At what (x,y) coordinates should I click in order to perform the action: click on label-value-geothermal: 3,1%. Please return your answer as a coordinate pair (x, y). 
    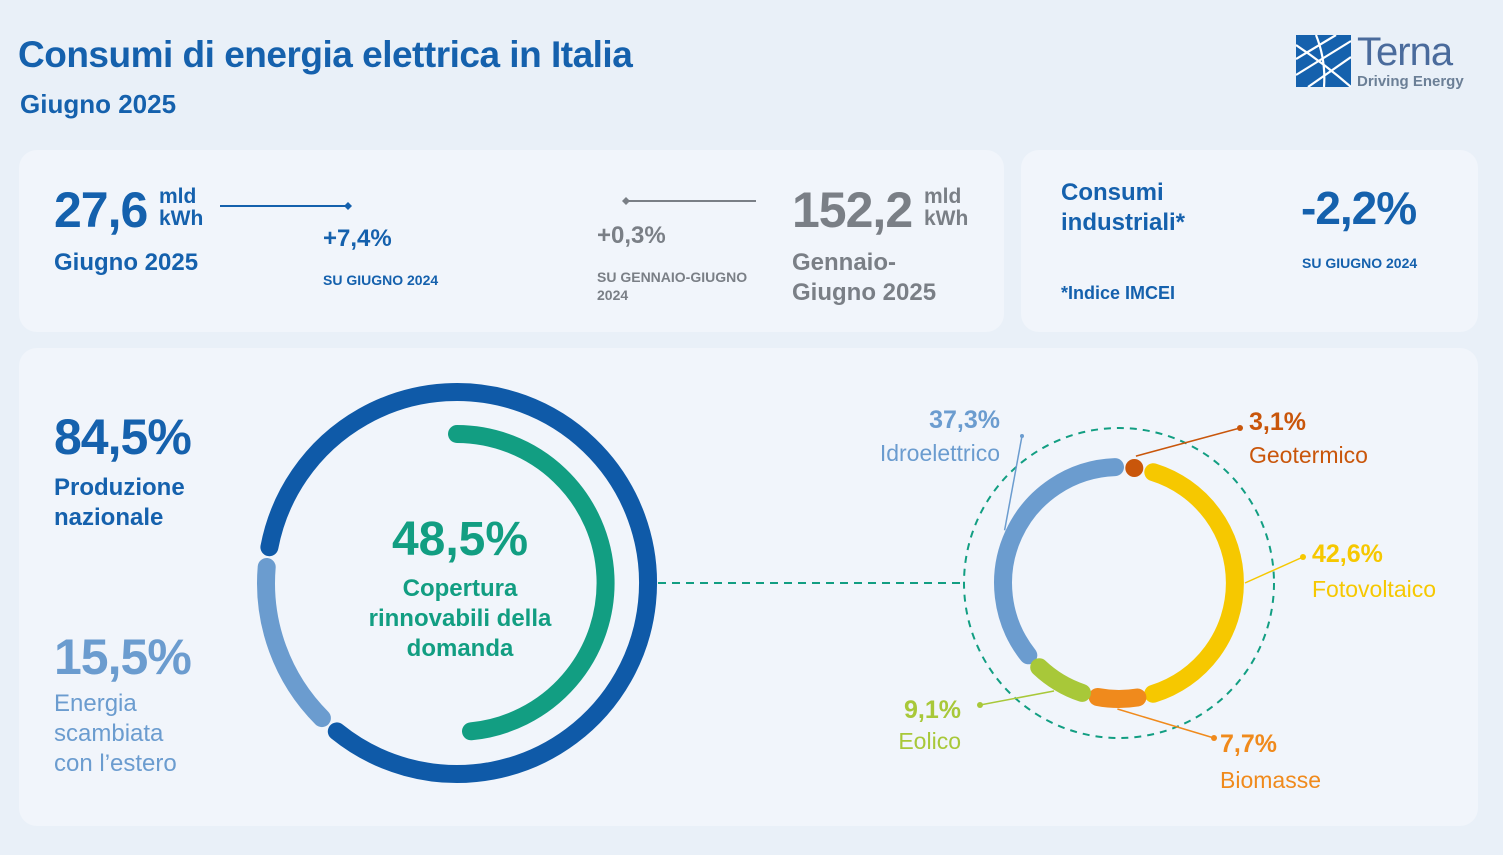
    Looking at the image, I should click on (1277, 422).